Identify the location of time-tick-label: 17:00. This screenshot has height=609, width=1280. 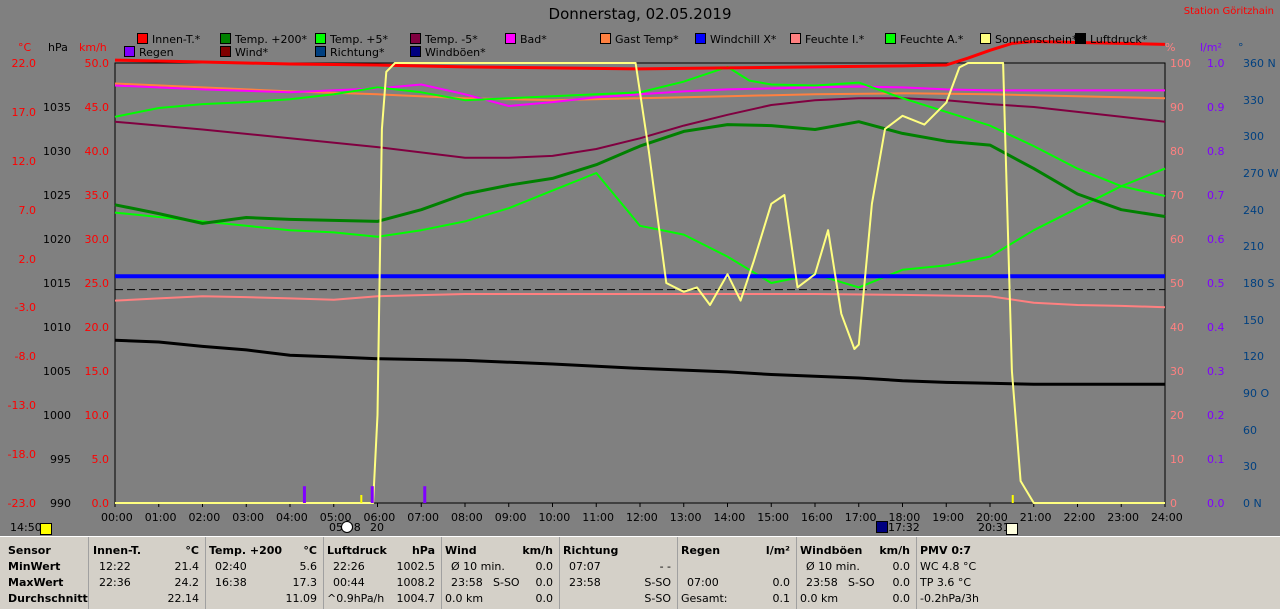
(860, 517).